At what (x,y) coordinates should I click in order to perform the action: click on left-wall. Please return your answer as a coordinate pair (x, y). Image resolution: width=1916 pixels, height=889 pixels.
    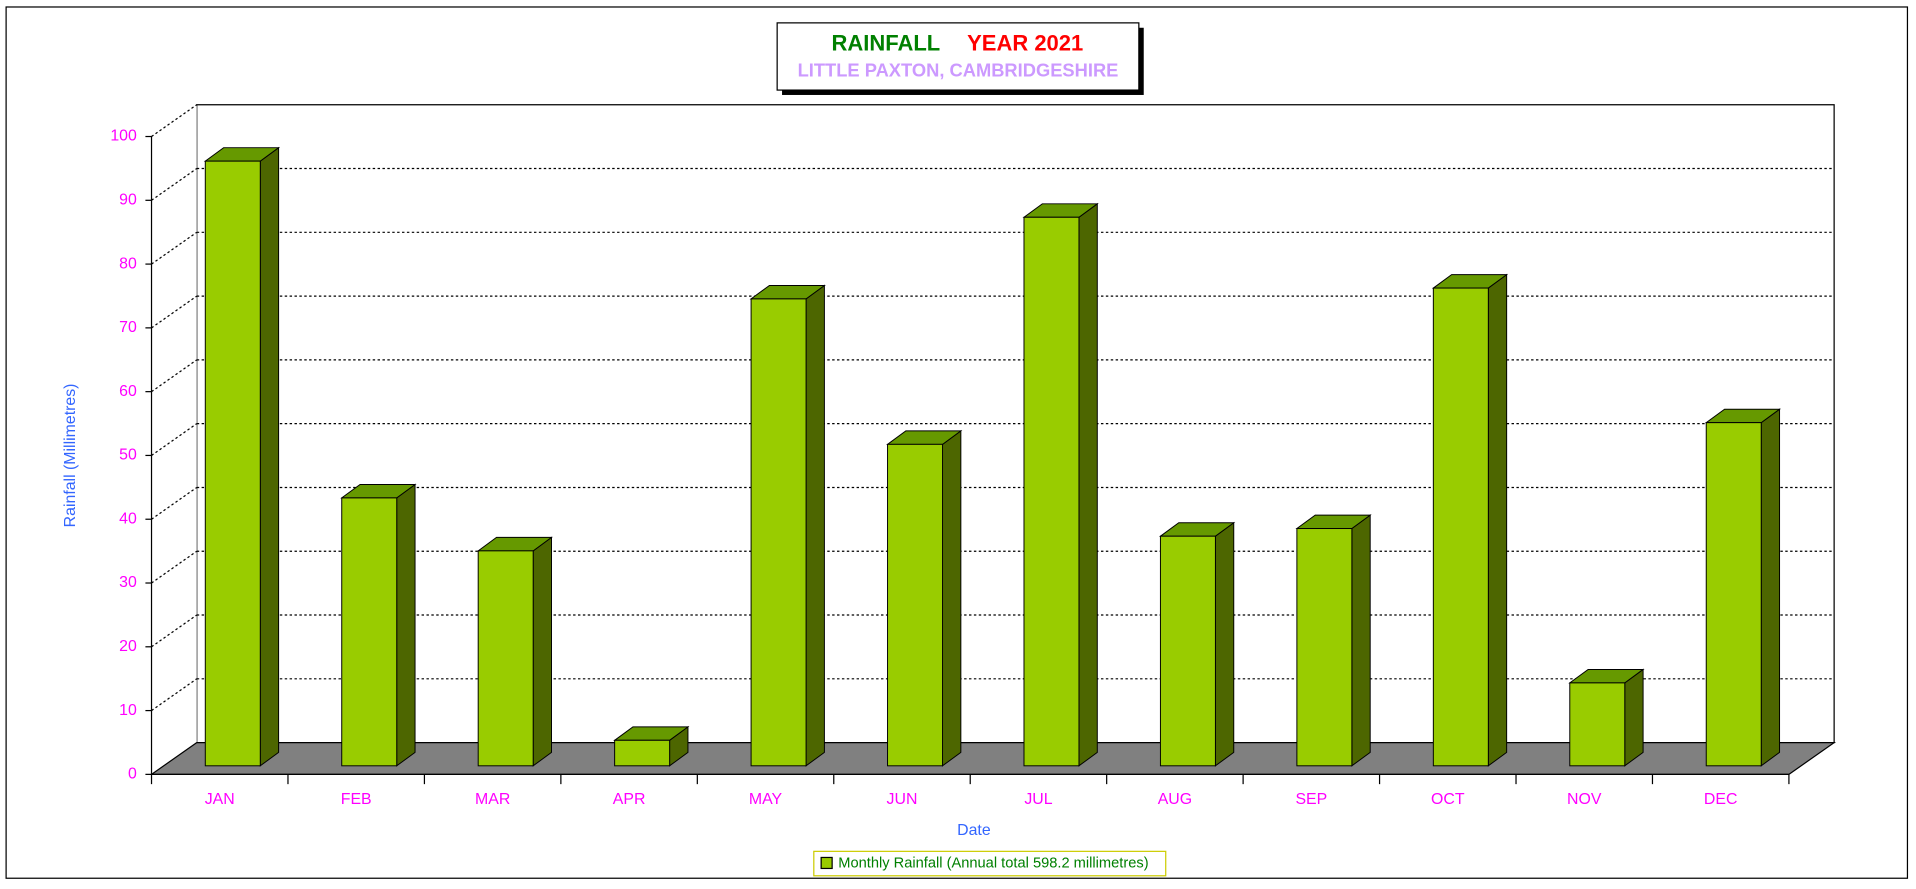
    Looking at the image, I should click on (174, 439).